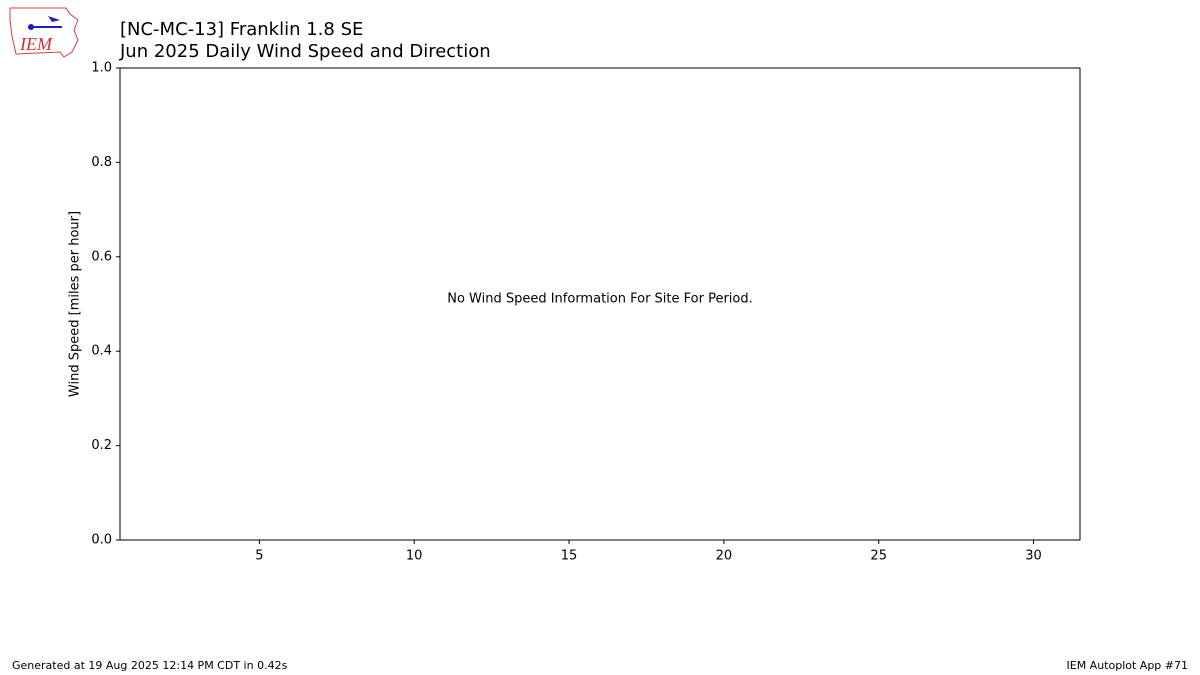 The height and width of the screenshot is (675, 1200). I want to click on y-tick-label: 0.8, so click(101, 162).